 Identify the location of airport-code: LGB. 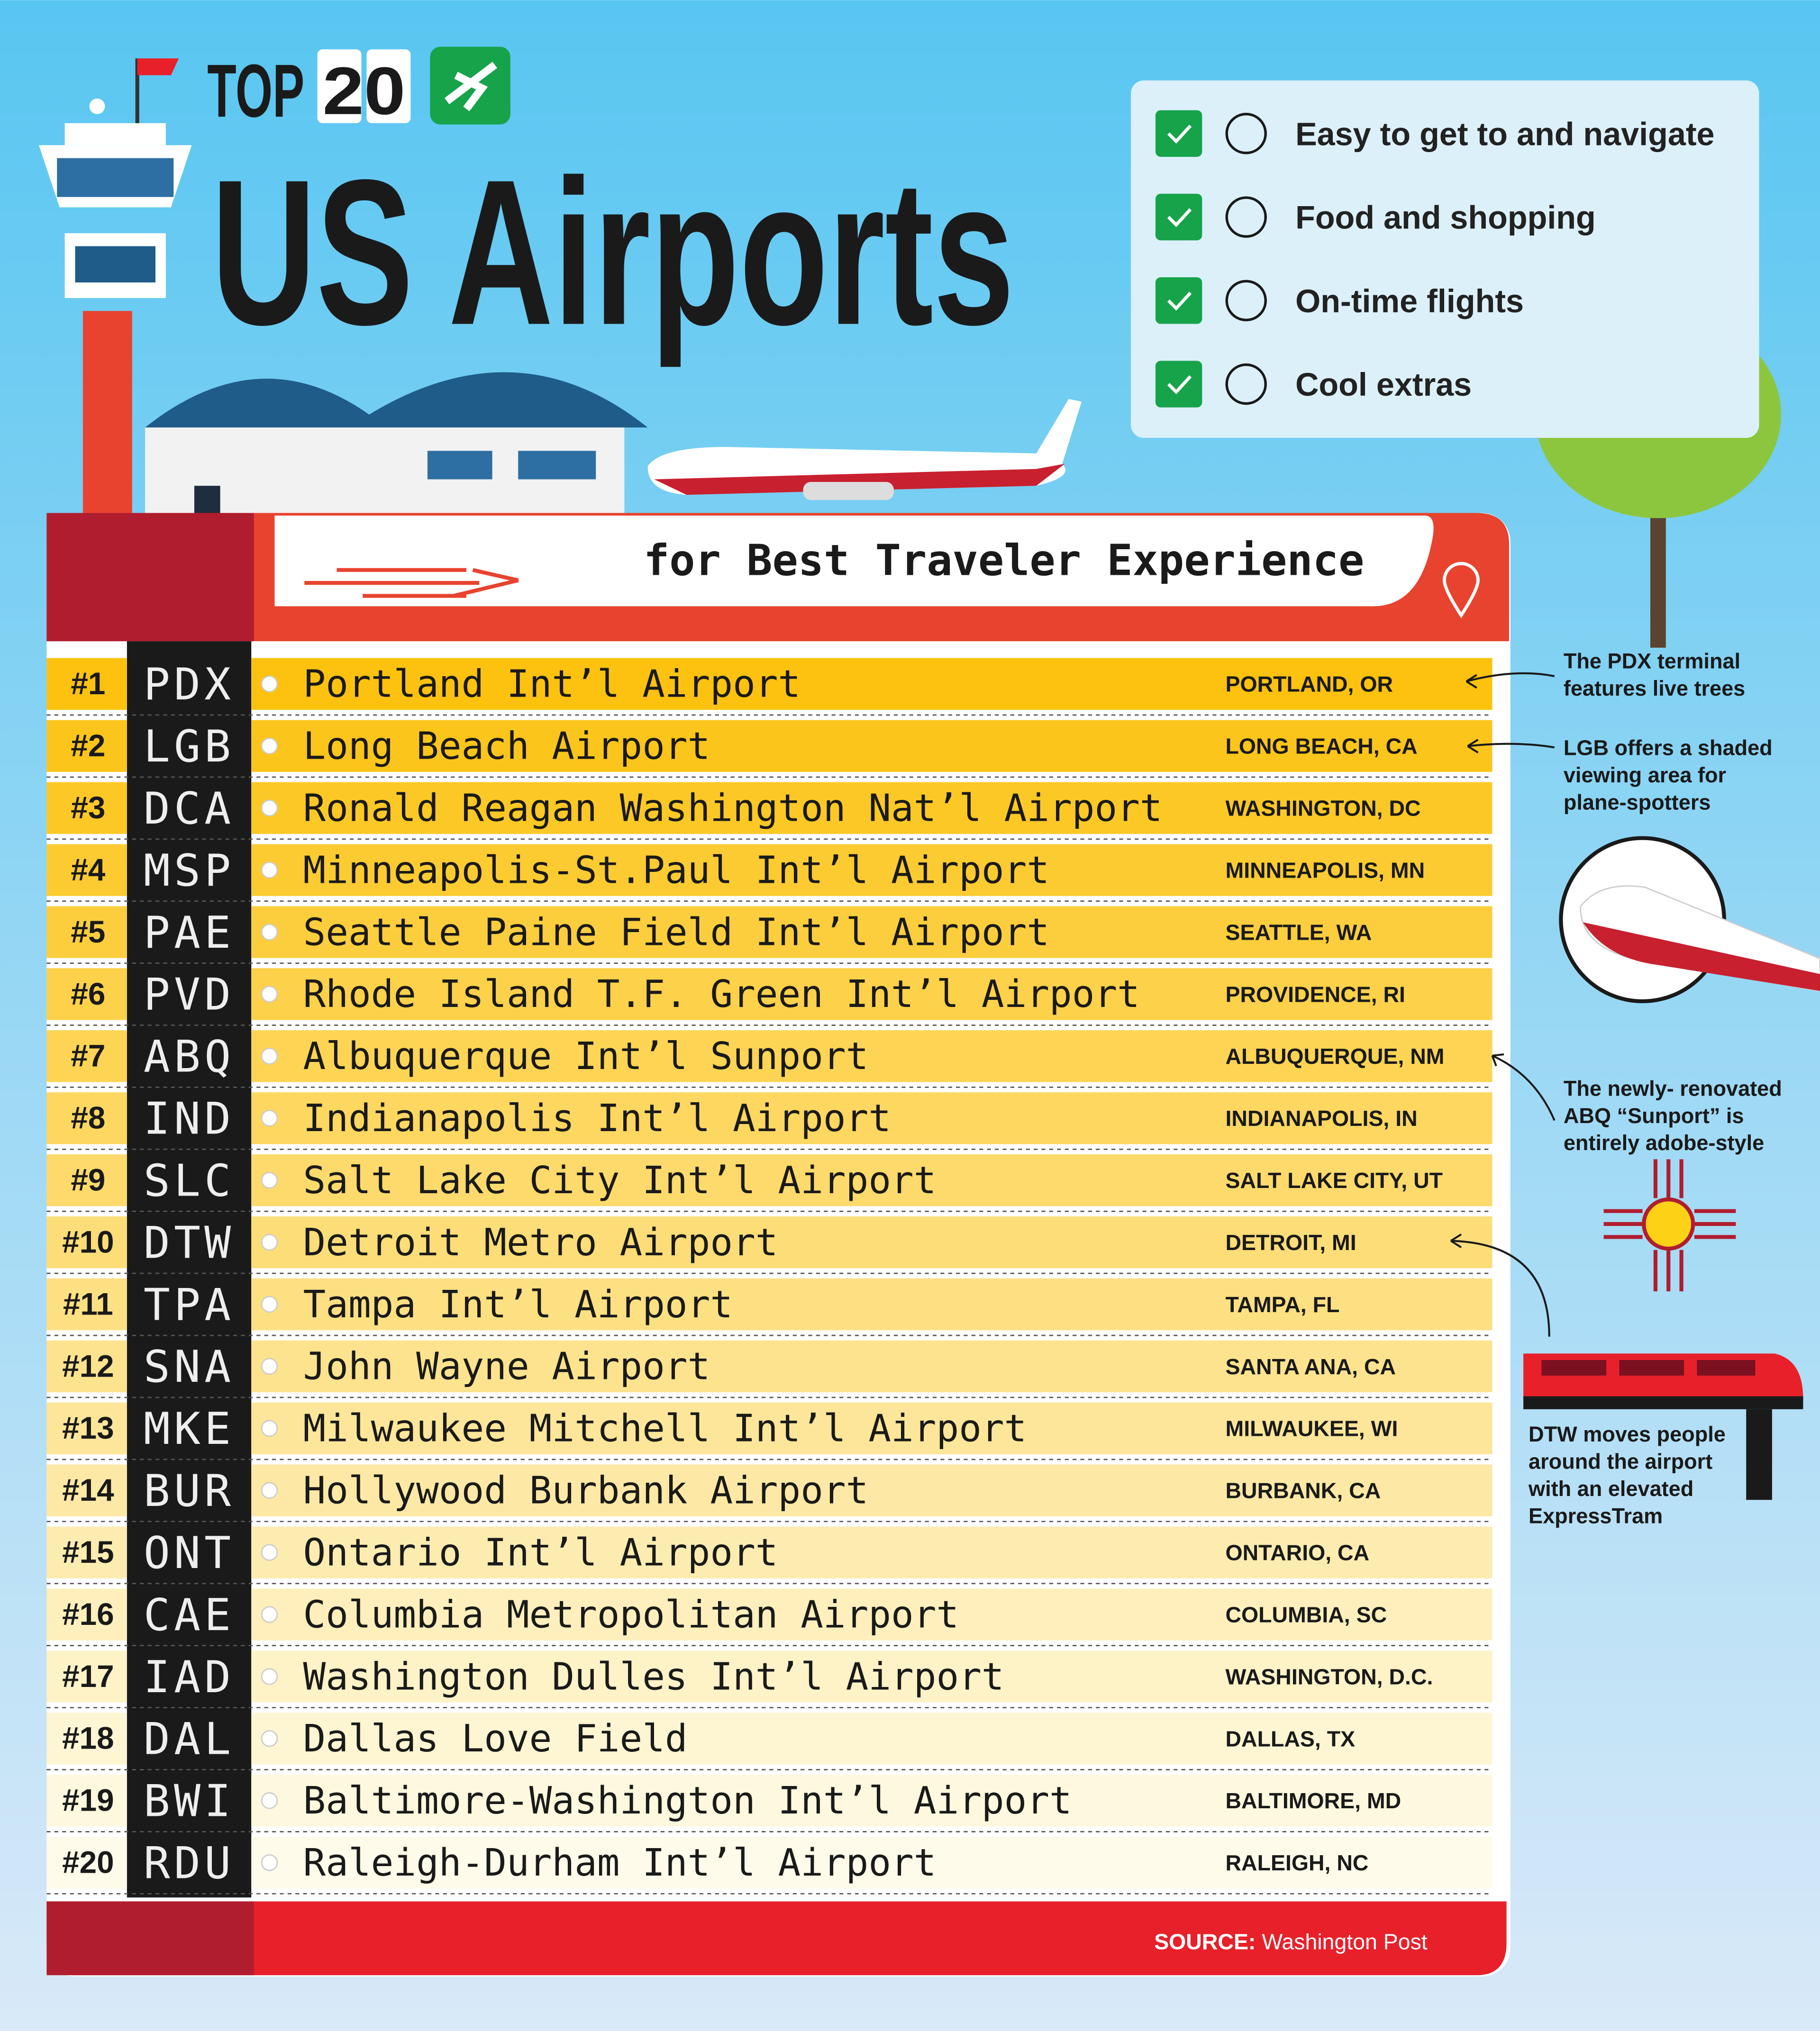
(189, 746).